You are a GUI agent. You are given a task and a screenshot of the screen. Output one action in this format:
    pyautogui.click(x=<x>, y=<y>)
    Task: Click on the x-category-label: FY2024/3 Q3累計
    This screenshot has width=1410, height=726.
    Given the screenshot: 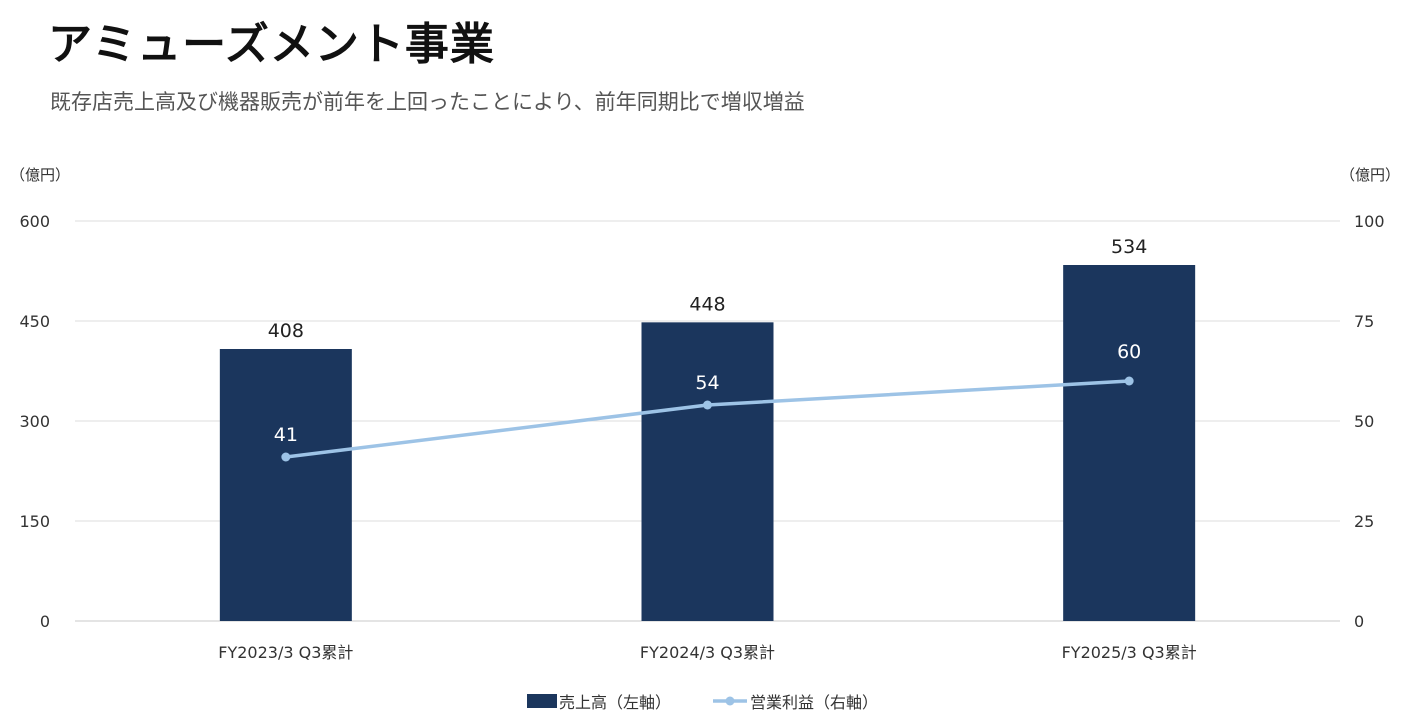 What is the action you would take?
    pyautogui.click(x=707, y=652)
    